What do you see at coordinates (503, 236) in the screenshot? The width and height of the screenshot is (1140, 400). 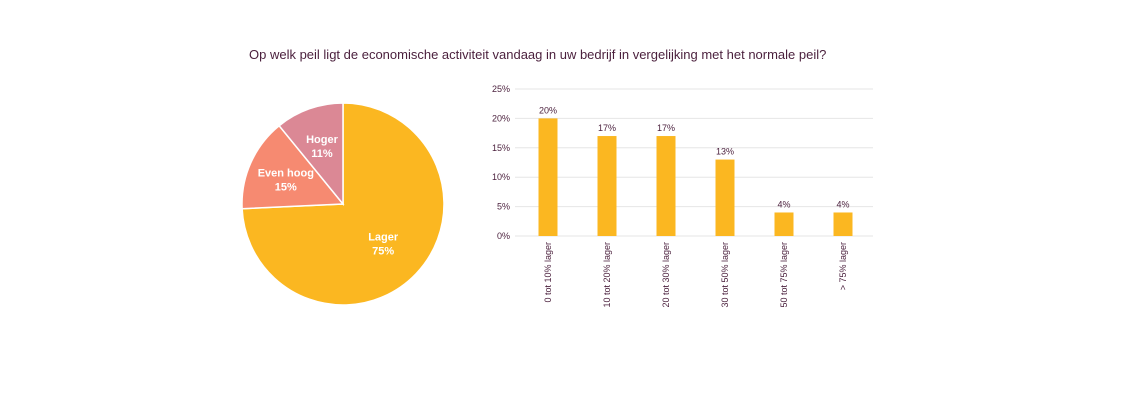 I see `y-tick-label: 0%` at bounding box center [503, 236].